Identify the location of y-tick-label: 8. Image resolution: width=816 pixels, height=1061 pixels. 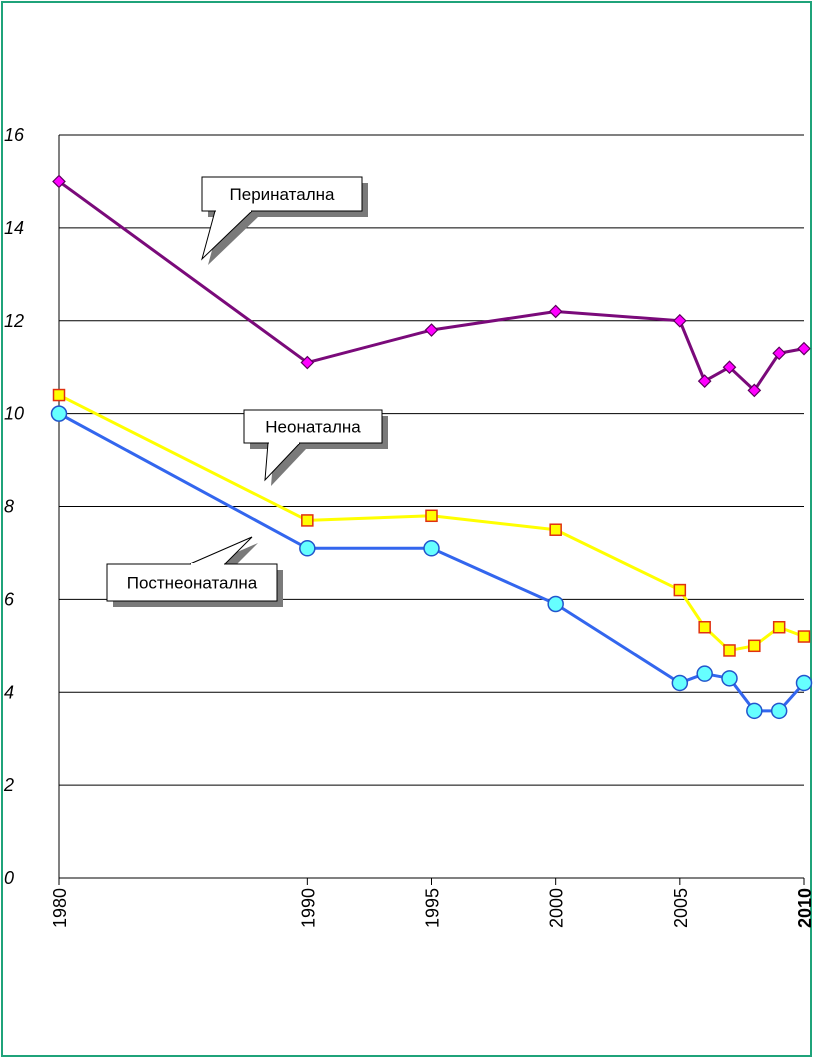
(9, 507).